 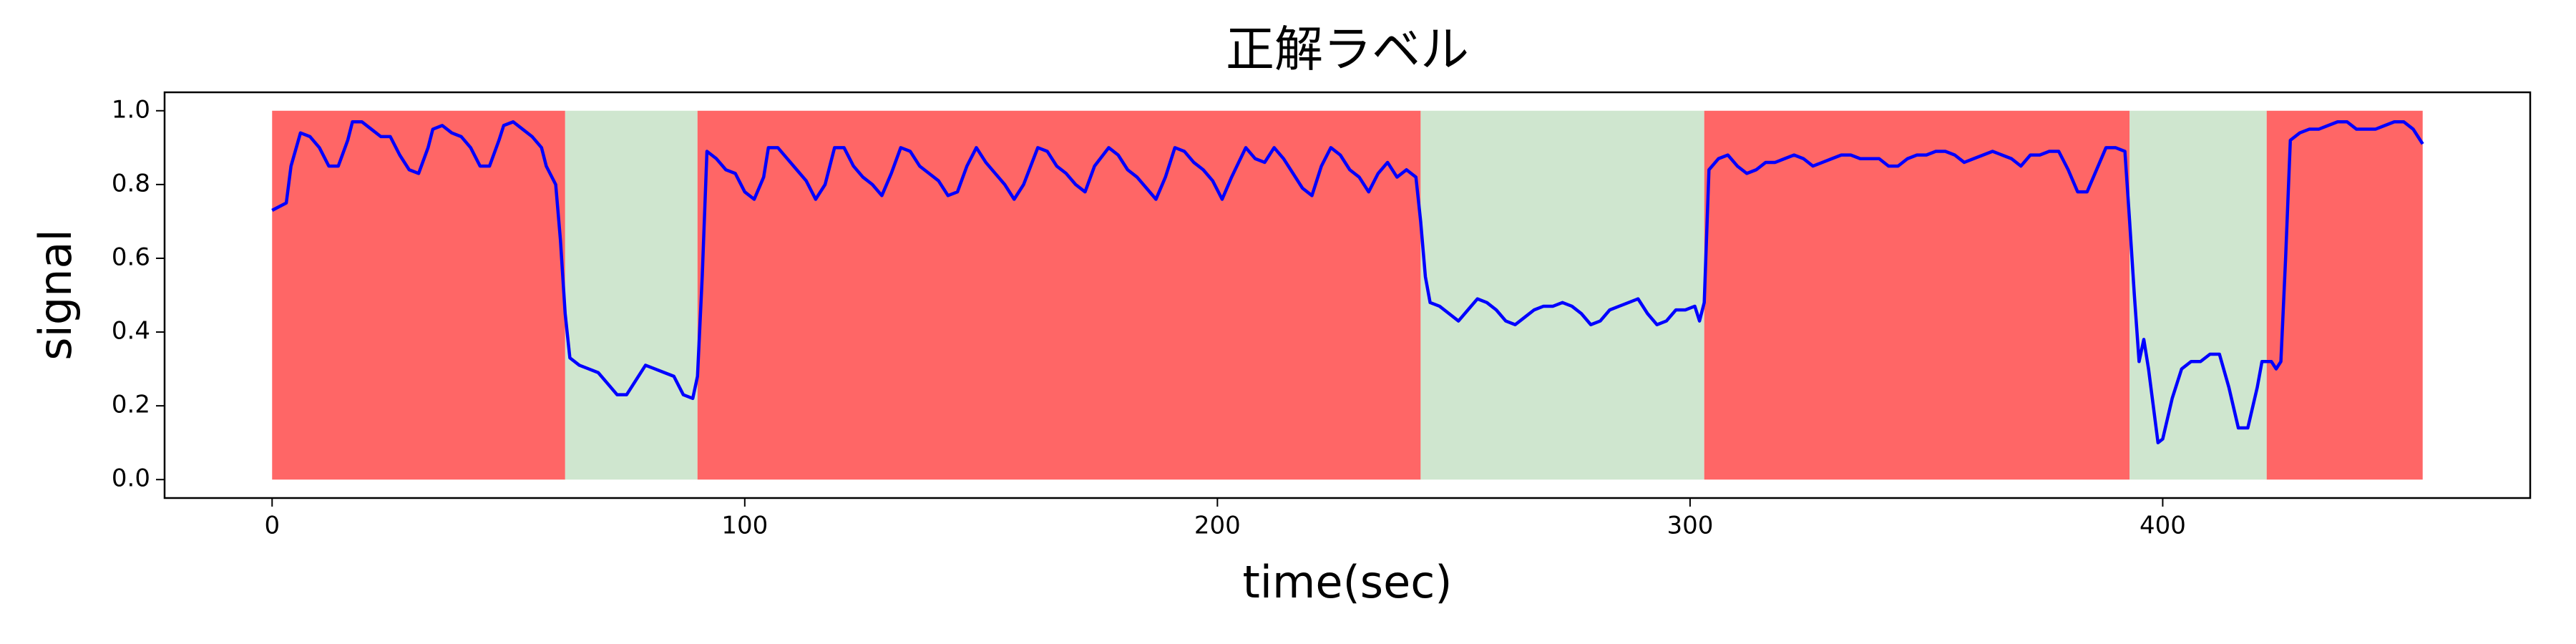 What do you see at coordinates (131, 257) in the screenshot?
I see `y-tick-label: 0.6` at bounding box center [131, 257].